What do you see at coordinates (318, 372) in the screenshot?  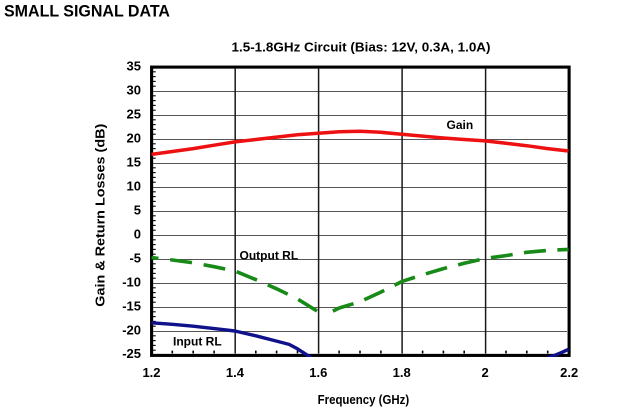 I see `svg-text: 1.6` at bounding box center [318, 372].